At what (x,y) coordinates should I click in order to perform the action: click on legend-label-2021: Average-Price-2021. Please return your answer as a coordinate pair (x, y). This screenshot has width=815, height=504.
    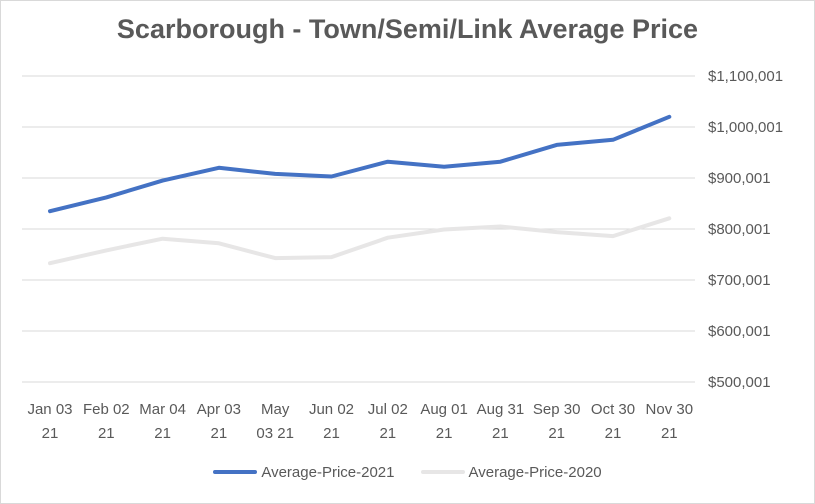
    Looking at the image, I should click on (328, 472).